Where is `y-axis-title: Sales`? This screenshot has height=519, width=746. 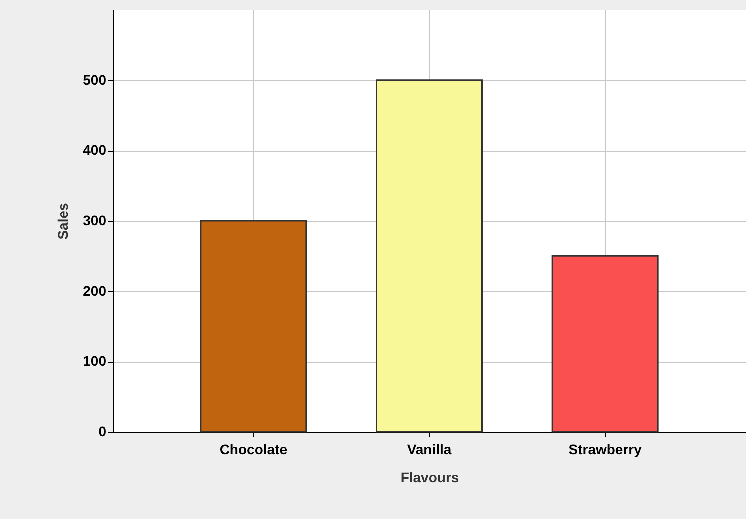 y-axis-title: Sales is located at coordinates (63, 221).